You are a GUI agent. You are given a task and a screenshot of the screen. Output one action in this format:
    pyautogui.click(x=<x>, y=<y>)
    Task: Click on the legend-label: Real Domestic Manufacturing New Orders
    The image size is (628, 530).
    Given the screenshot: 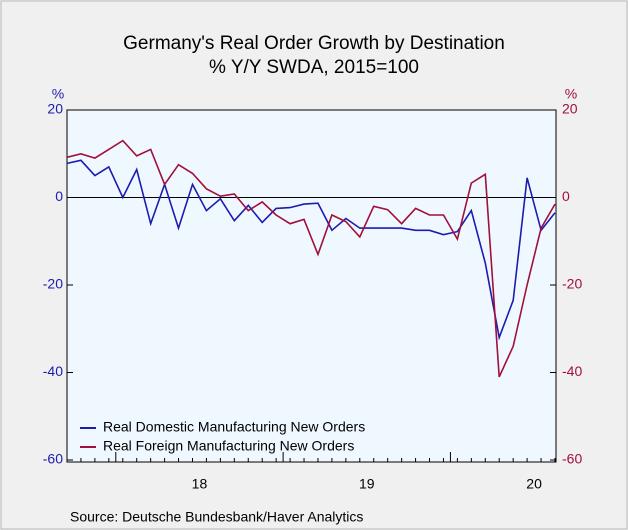 What is the action you would take?
    pyautogui.click(x=234, y=427)
    